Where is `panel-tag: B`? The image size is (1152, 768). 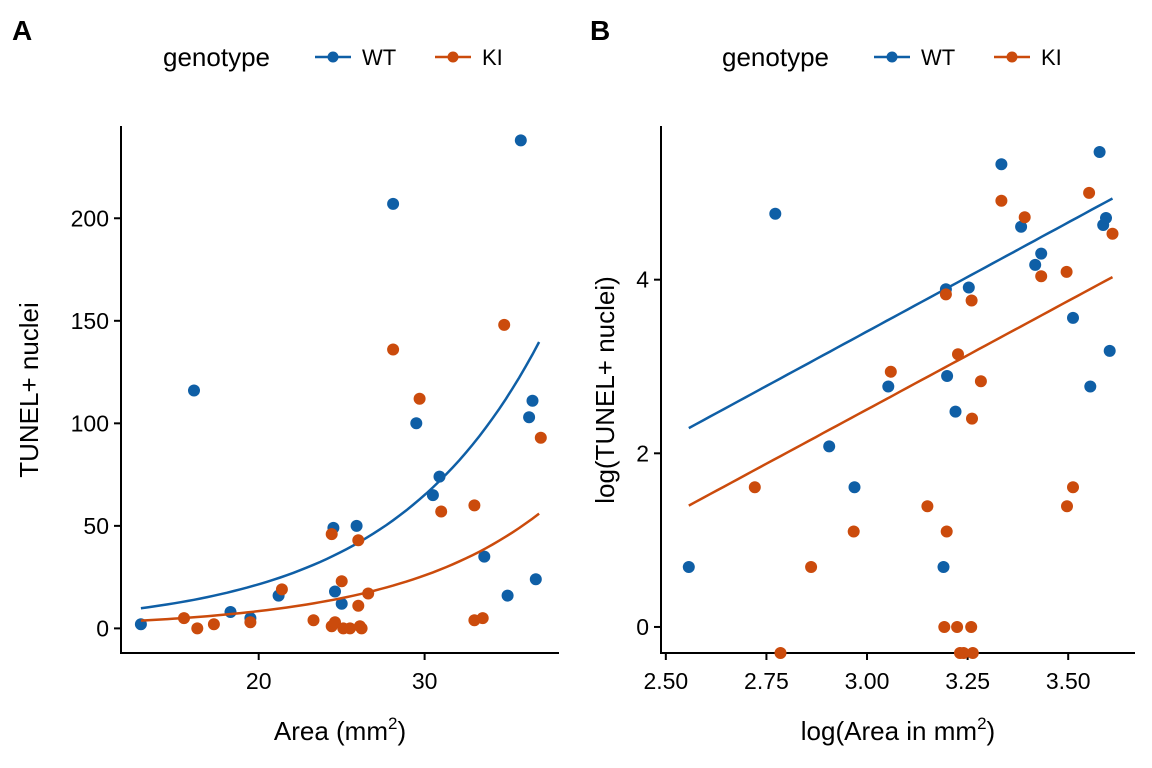
panel-tag: B is located at coordinates (600, 30).